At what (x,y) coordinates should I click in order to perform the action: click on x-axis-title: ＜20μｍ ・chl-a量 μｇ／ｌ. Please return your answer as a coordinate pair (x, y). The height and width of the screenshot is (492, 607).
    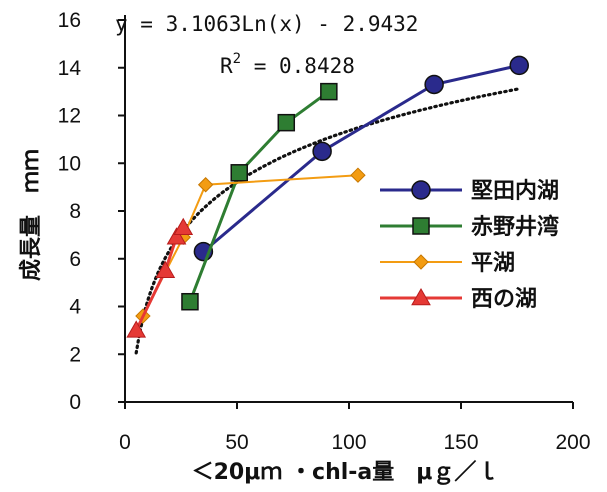
    Looking at the image, I should click on (345, 472).